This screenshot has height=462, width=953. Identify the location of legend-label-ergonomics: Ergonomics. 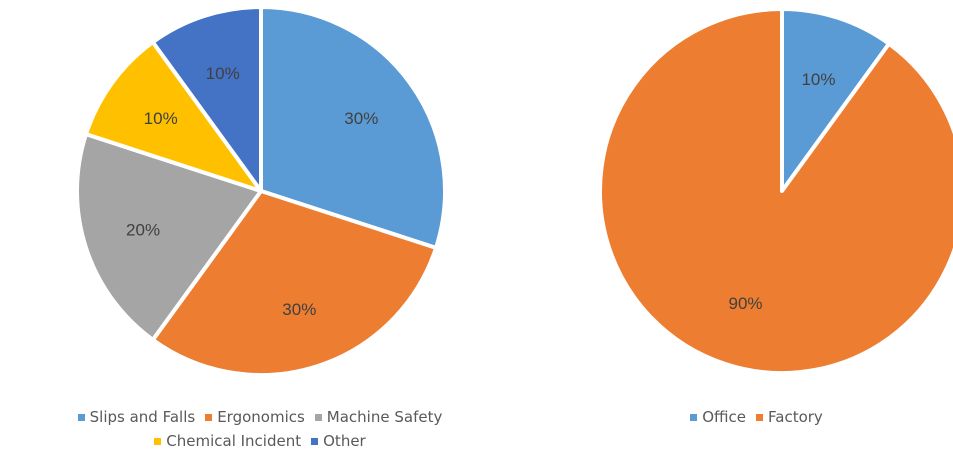
(261, 417).